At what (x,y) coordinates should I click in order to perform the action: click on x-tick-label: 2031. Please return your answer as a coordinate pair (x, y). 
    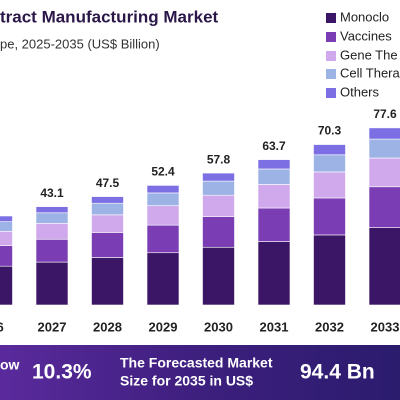
    Looking at the image, I should click on (274, 326).